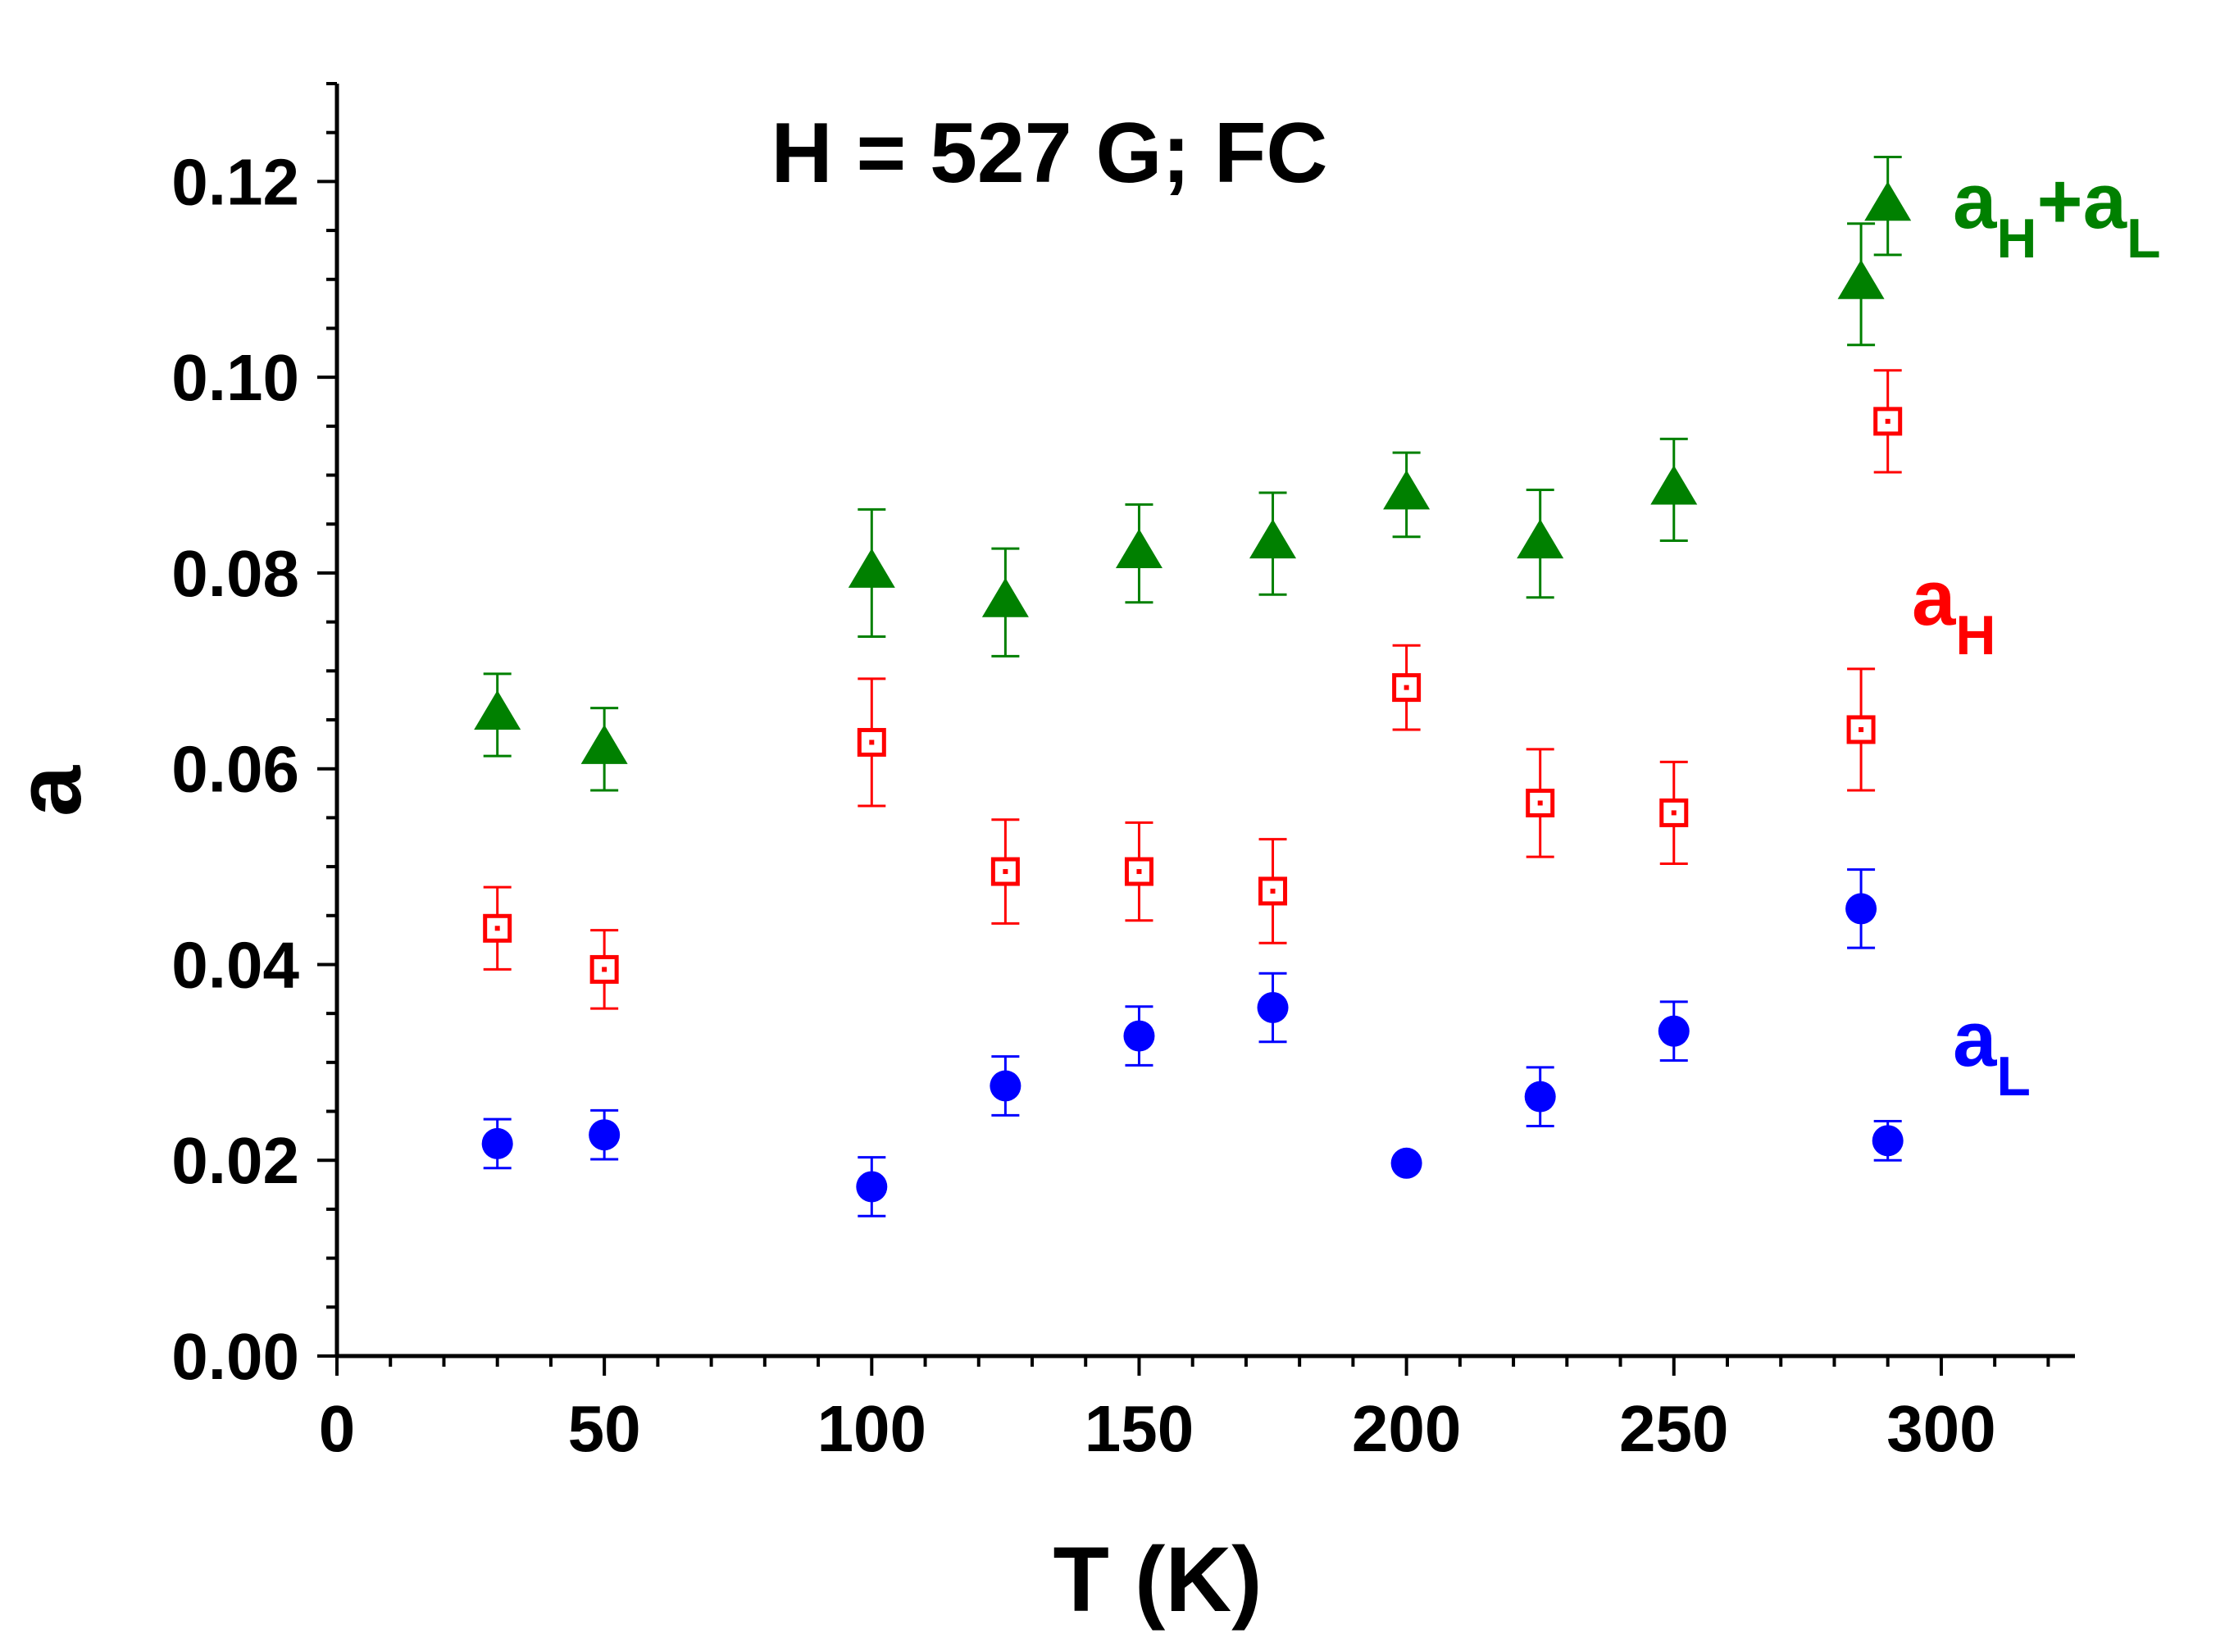 This screenshot has height=1652, width=2234. Describe the element at coordinates (872, 1428) in the screenshot. I see `x-tick-label: 100` at that location.